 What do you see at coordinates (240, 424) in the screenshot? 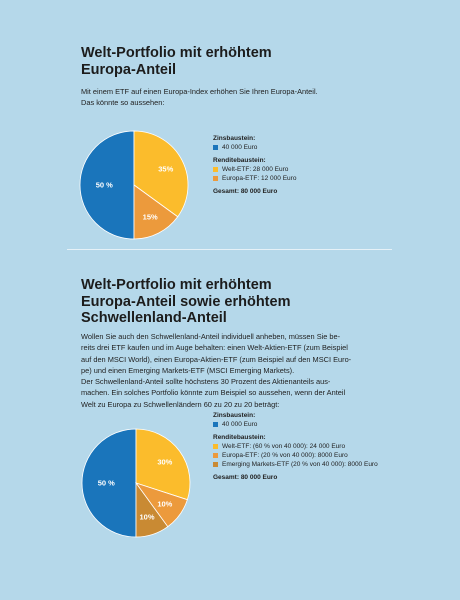
I see `legend2-zins-item-label: 40 000 Euro` at bounding box center [240, 424].